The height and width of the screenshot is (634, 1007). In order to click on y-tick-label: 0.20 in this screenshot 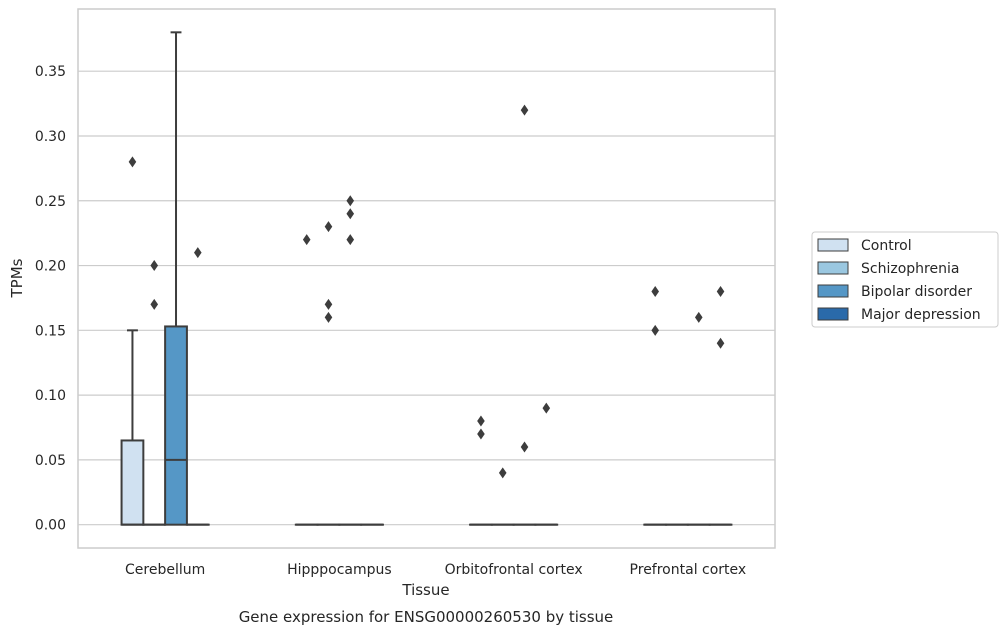, I will do `click(50, 267)`.